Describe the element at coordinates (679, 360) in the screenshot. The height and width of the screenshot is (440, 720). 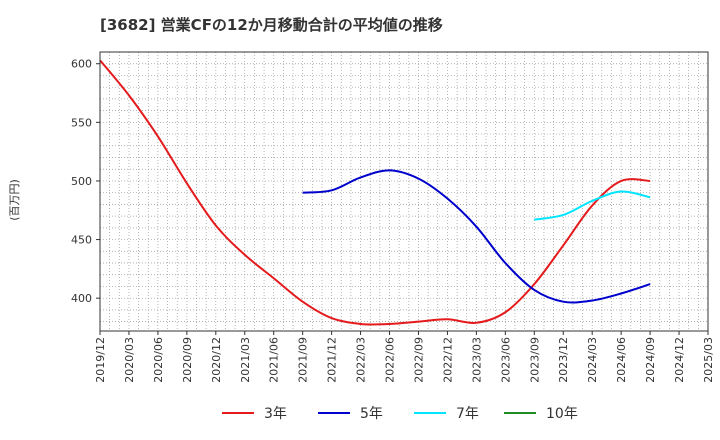
I see `x-tick-label: 2024/12` at that location.